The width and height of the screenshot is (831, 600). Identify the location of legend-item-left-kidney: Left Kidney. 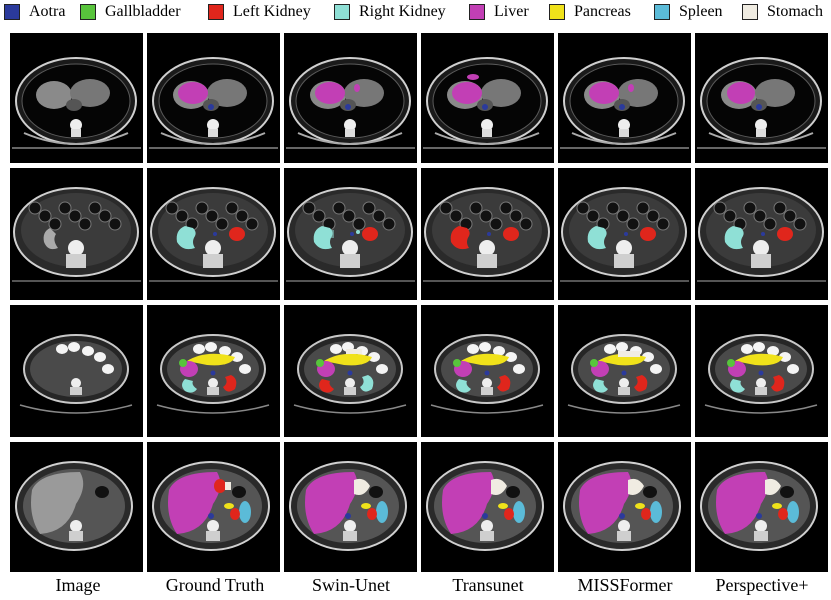
(259, 12).